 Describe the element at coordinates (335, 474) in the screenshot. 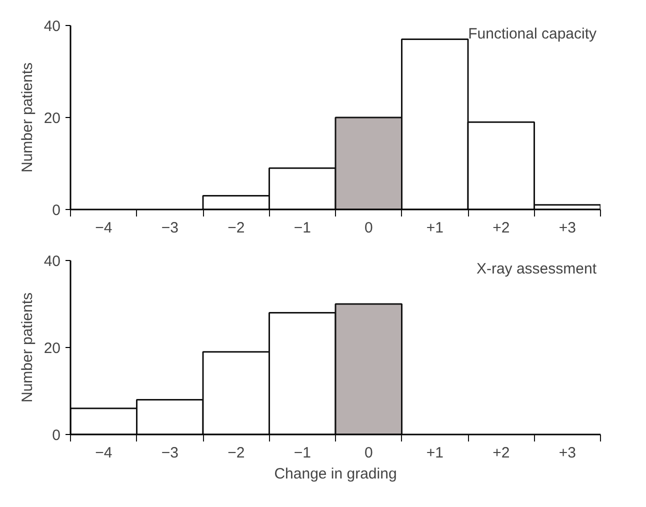

I see `x-axis-title: Change in grading` at that location.